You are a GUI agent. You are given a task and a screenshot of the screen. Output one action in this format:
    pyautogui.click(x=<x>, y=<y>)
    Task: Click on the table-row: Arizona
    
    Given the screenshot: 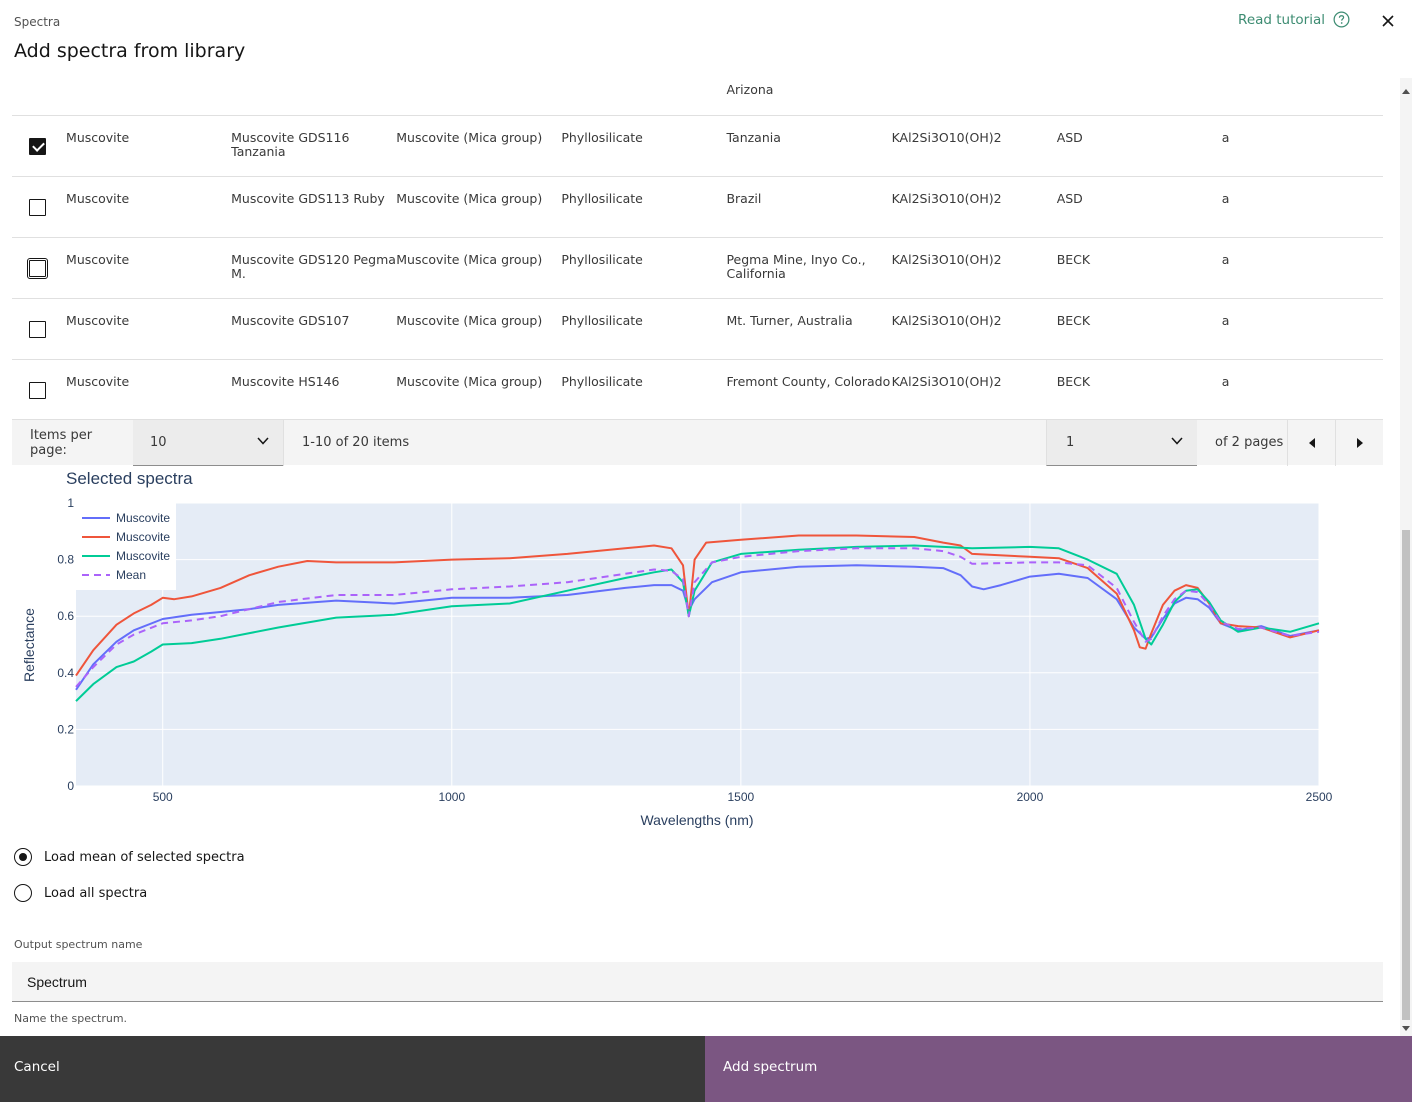 What is the action you would take?
    pyautogui.click(x=697, y=97)
    